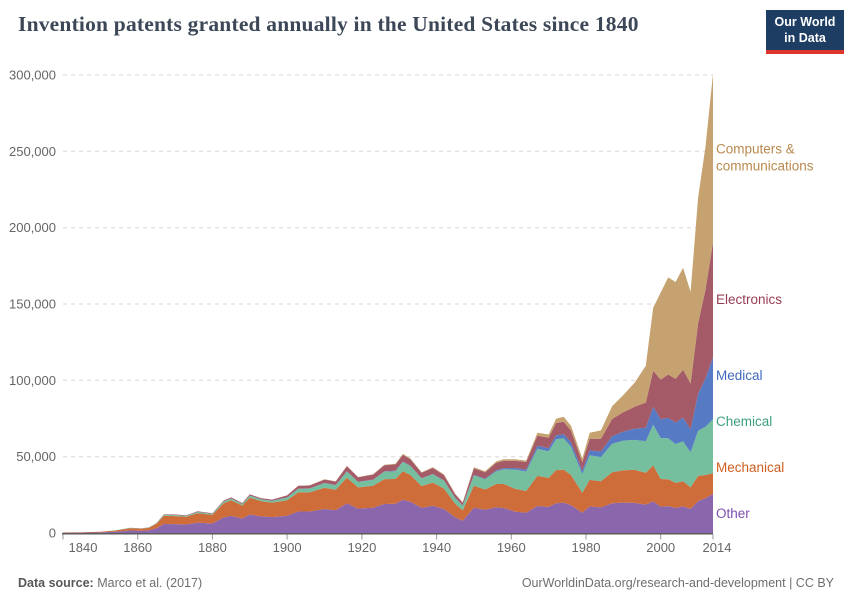  What do you see at coordinates (511, 547) in the screenshot?
I see `x-axis-tick-label: 1960` at bounding box center [511, 547].